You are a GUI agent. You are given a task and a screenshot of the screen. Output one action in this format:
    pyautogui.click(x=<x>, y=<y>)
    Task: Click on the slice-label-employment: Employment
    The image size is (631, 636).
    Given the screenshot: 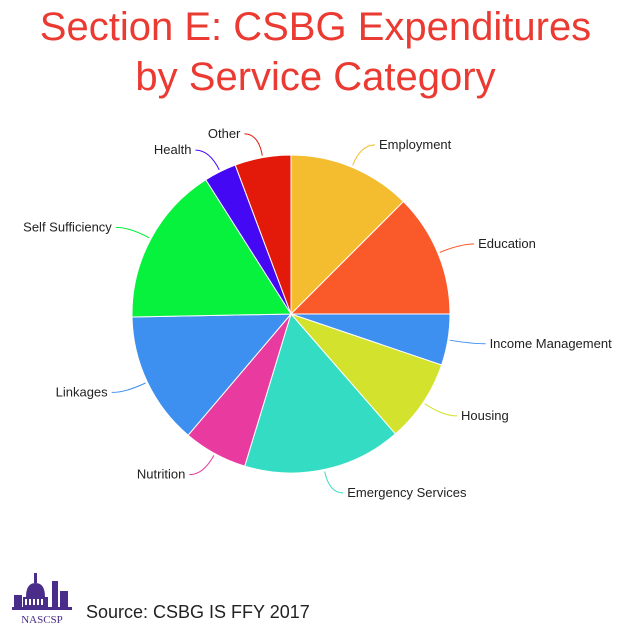 What is the action you would take?
    pyautogui.click(x=415, y=144)
    